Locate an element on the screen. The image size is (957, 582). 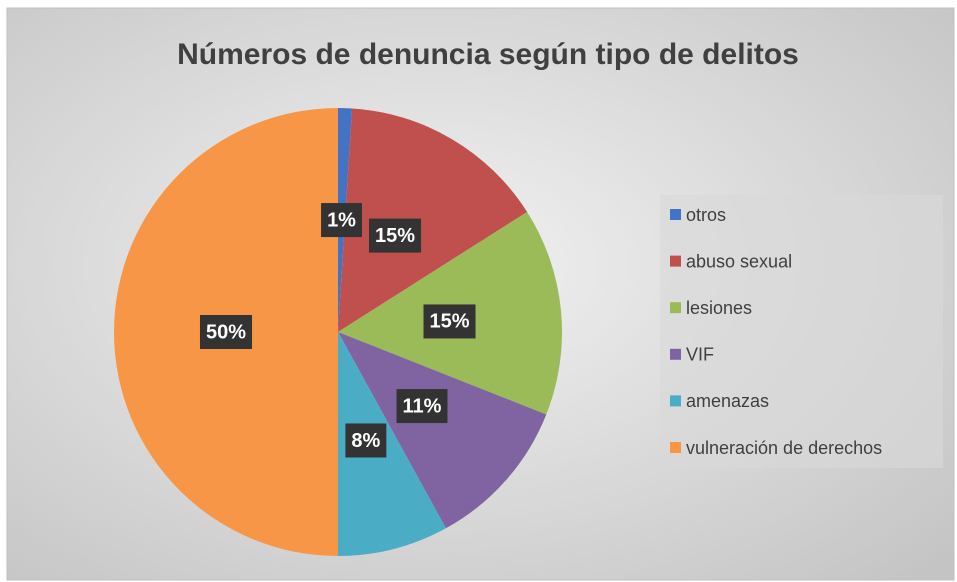
data-label-text: 1% is located at coordinates (341, 220).